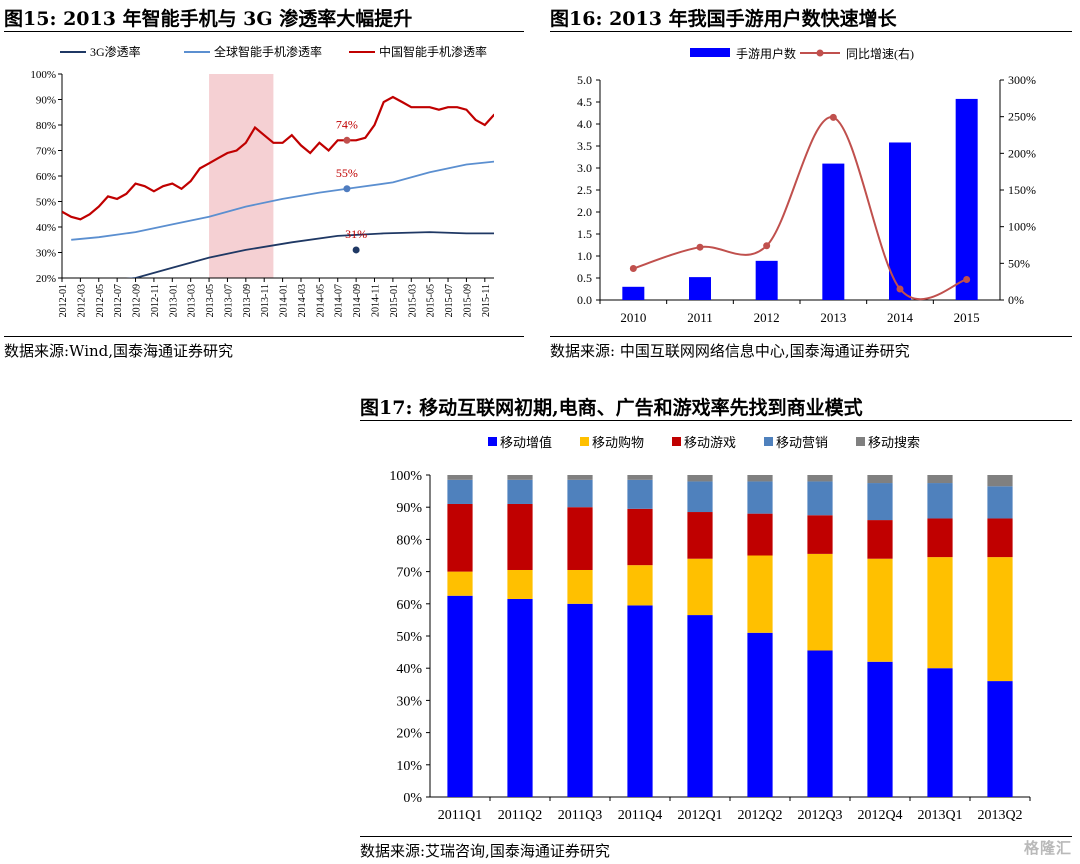 The image size is (1080, 864). I want to click on legend-swatch-dot, so click(820, 53).